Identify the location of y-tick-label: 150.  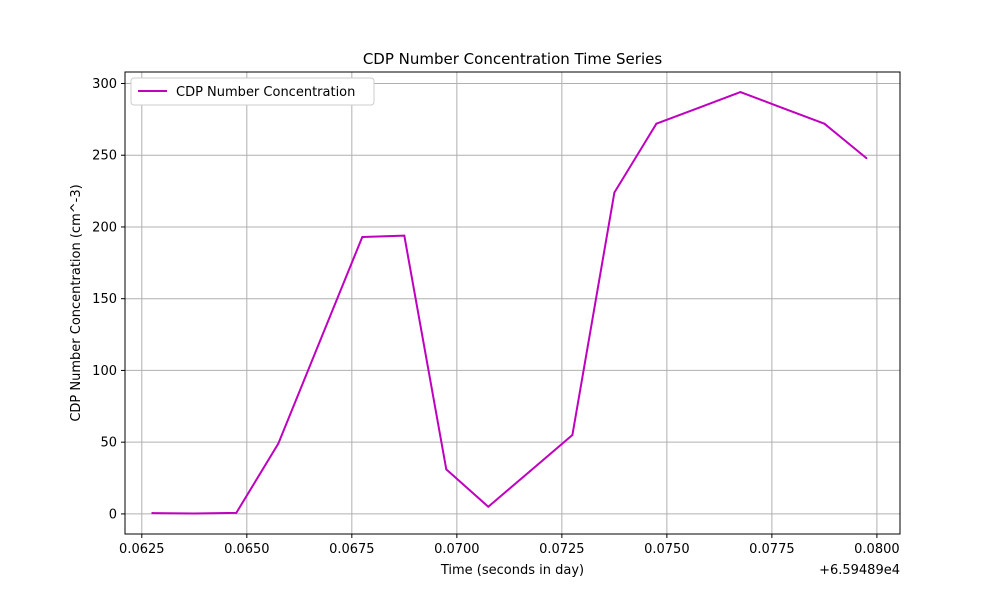
(104, 299).